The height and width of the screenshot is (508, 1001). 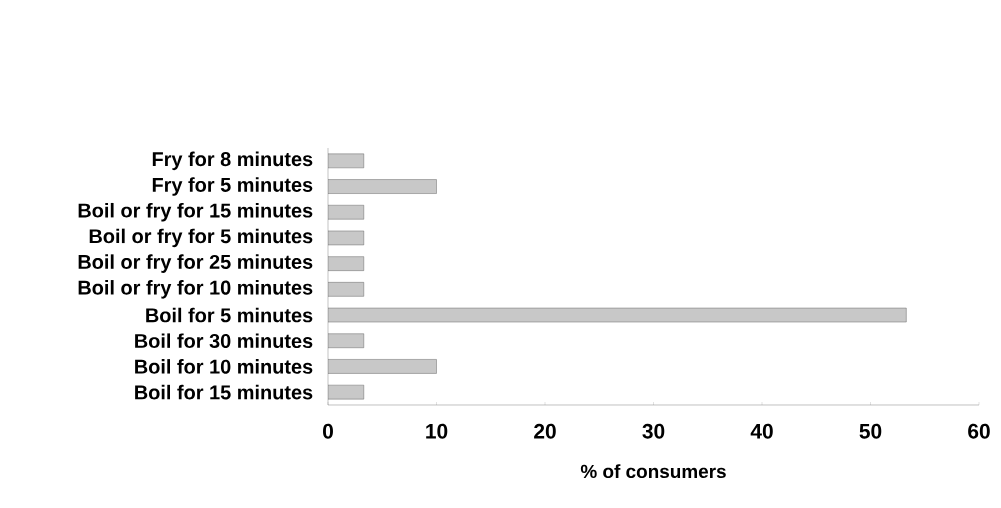 What do you see at coordinates (761, 431) in the screenshot?
I see `x-tick-label: 40` at bounding box center [761, 431].